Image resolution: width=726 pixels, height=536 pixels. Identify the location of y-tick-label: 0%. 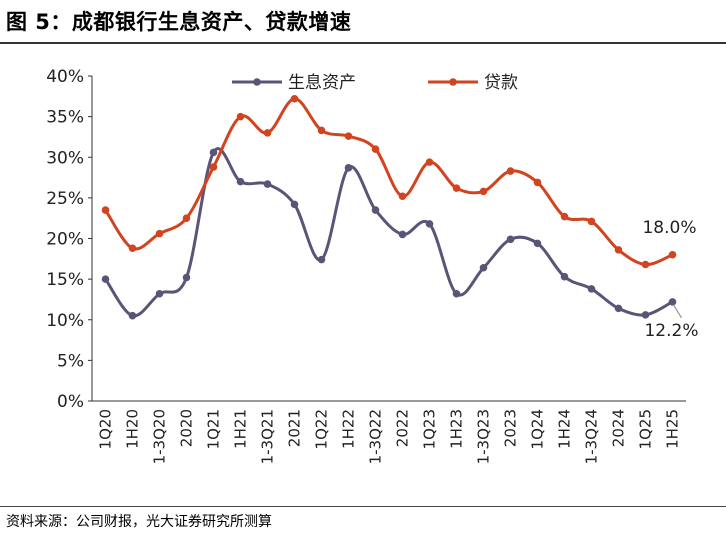
(70, 402).